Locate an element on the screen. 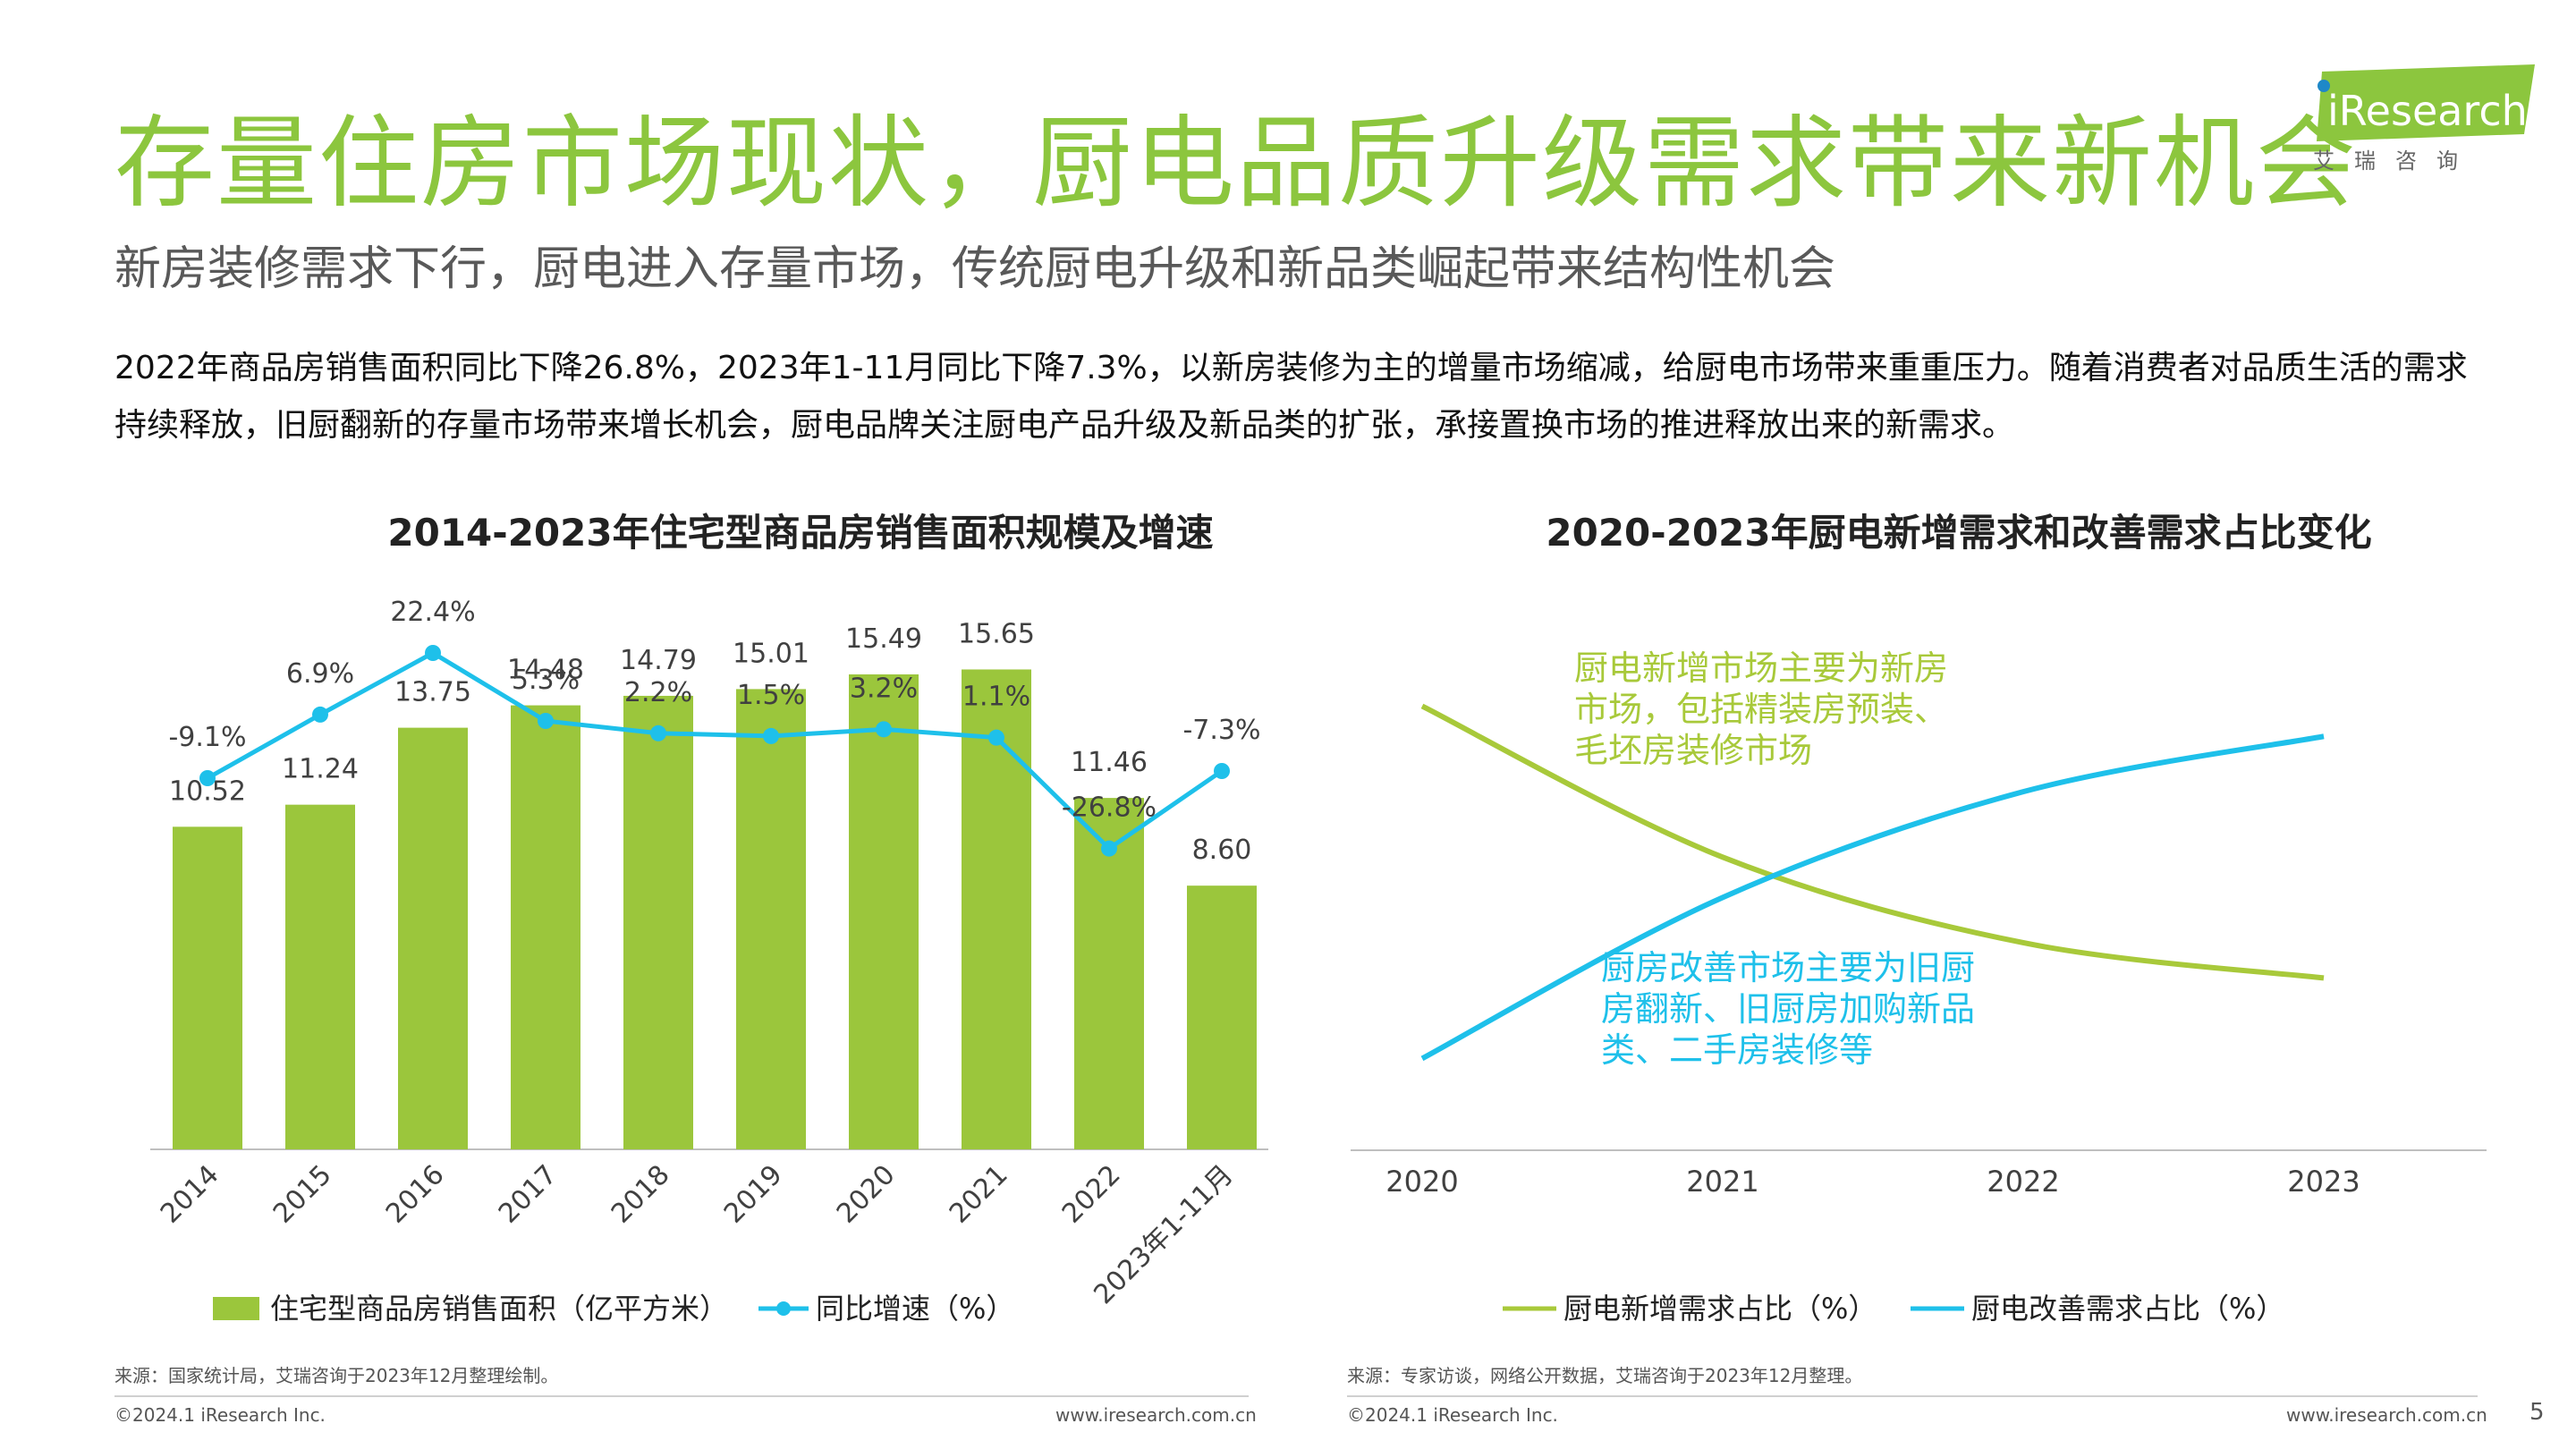  footer-copyright-left: ©2024.1 iResearch Inc. is located at coordinates (220, 1415).